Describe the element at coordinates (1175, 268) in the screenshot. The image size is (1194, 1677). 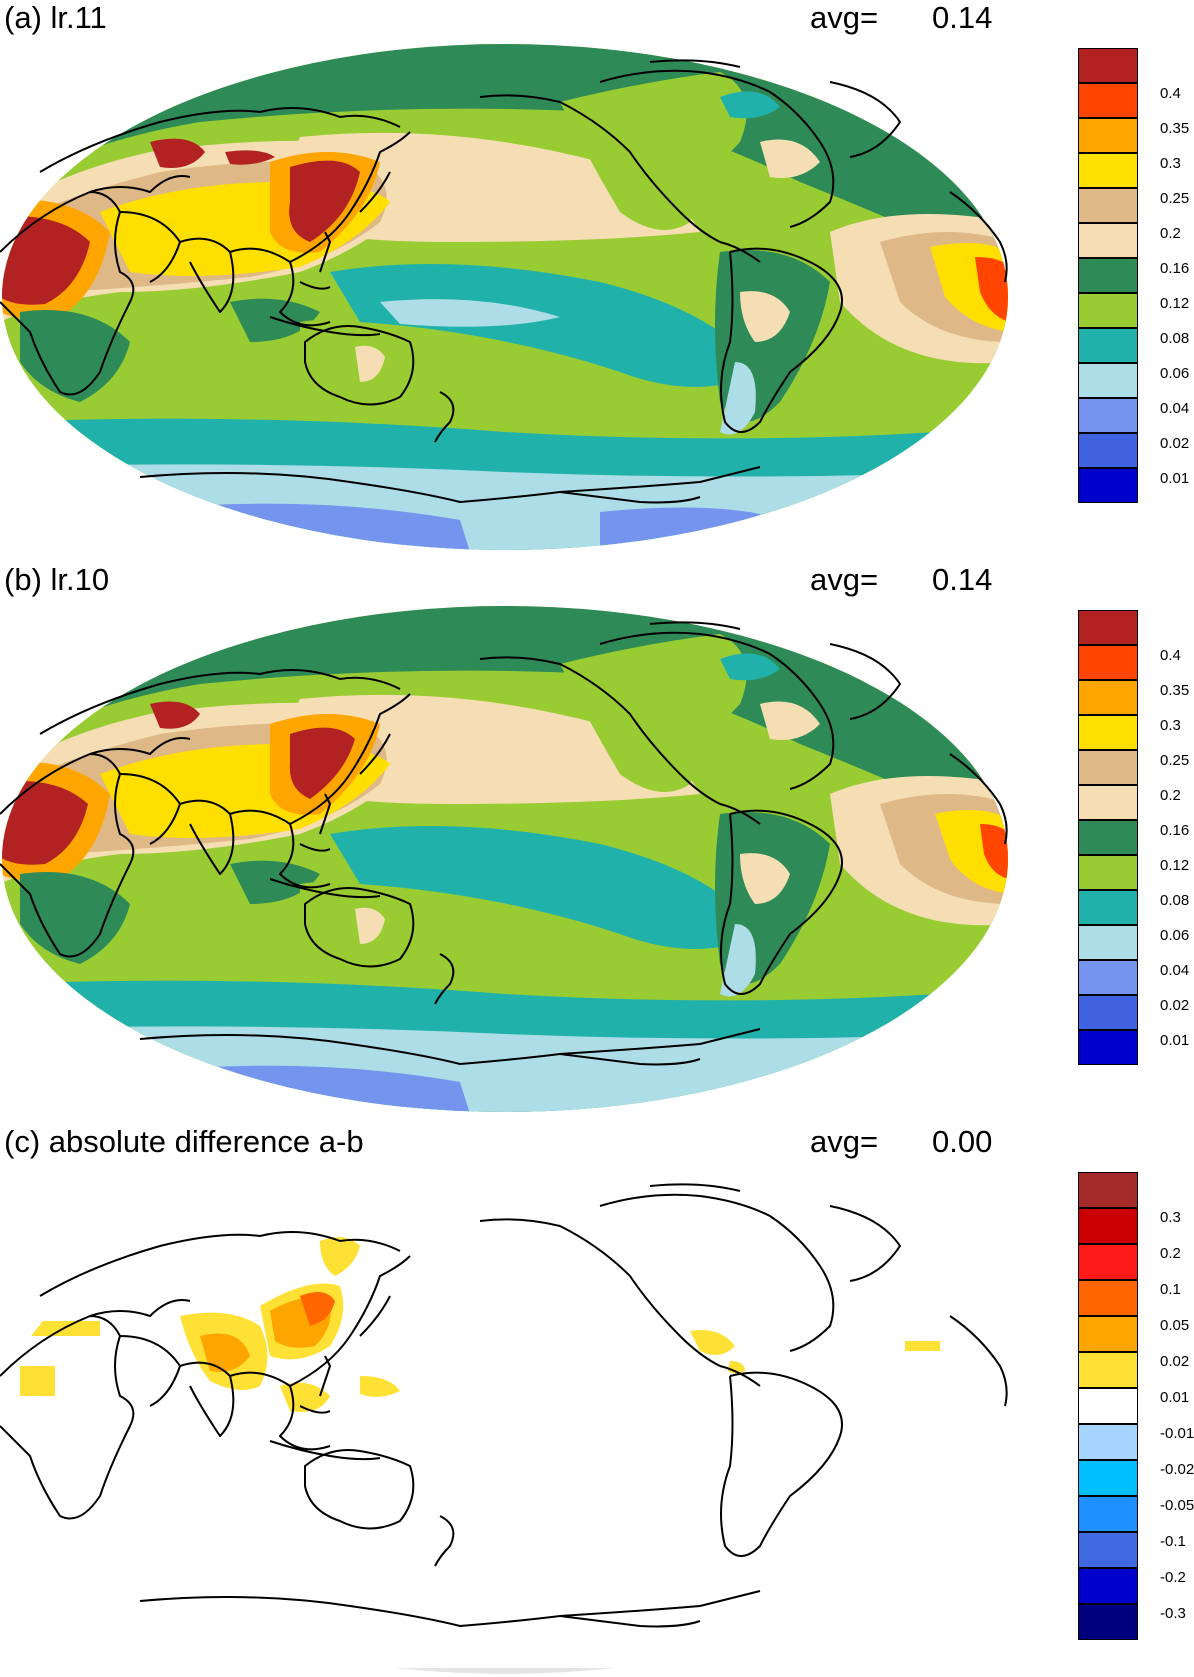
I see `colorbar-tick-label: 0.16` at that location.